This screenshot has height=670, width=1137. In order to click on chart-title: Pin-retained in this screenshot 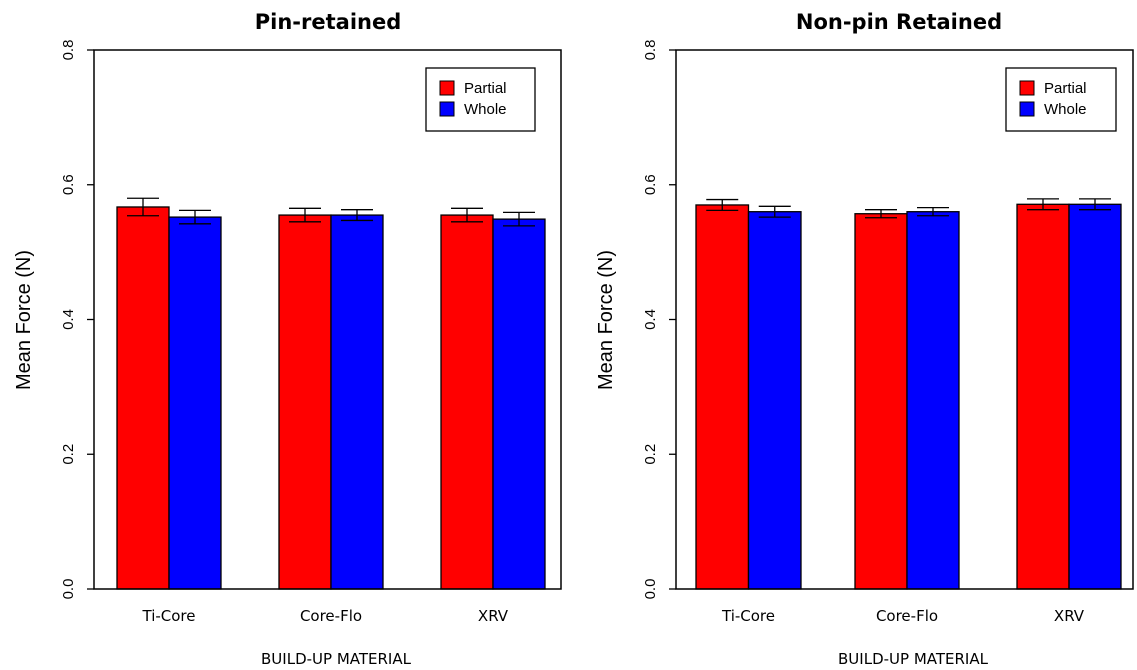, I will do `click(328, 22)`.